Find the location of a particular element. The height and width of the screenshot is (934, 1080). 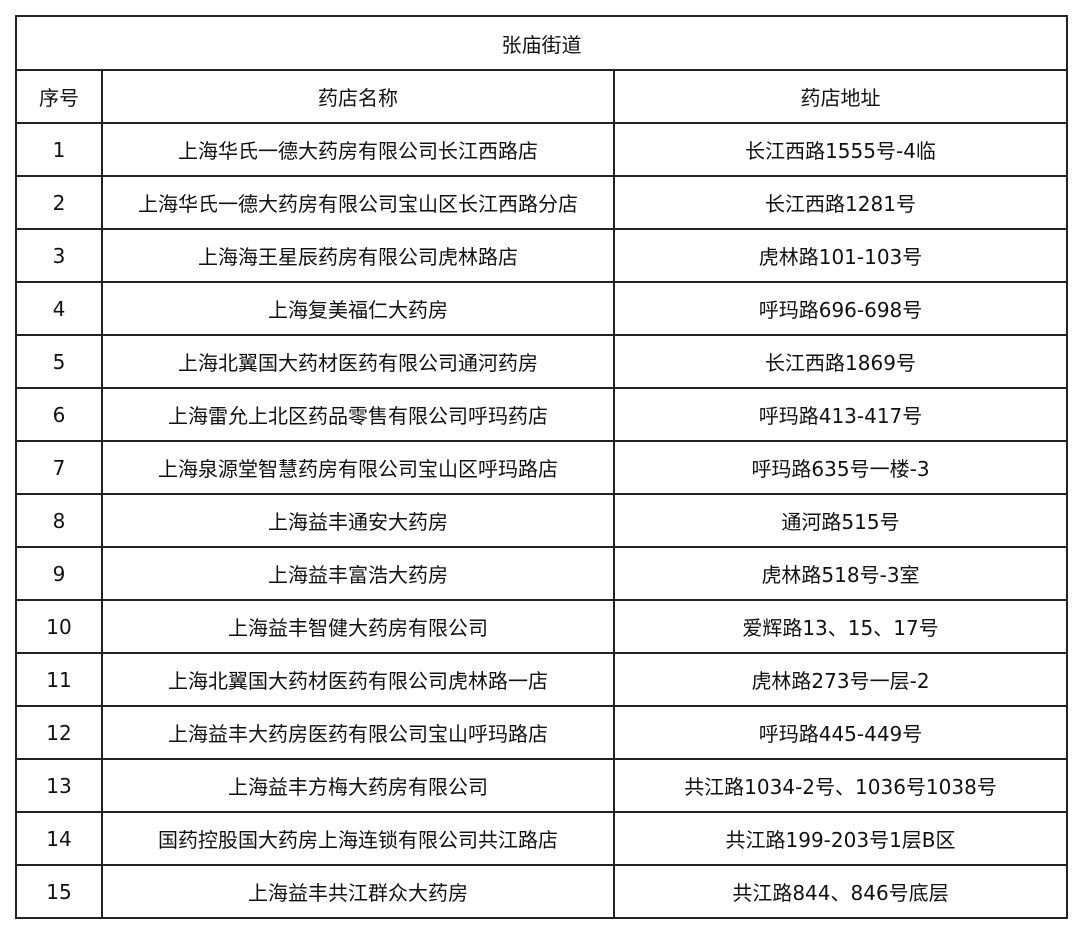

table-row: 9 上海益丰富浩大药房 虎林路518号-3室 is located at coordinates (542, 573).